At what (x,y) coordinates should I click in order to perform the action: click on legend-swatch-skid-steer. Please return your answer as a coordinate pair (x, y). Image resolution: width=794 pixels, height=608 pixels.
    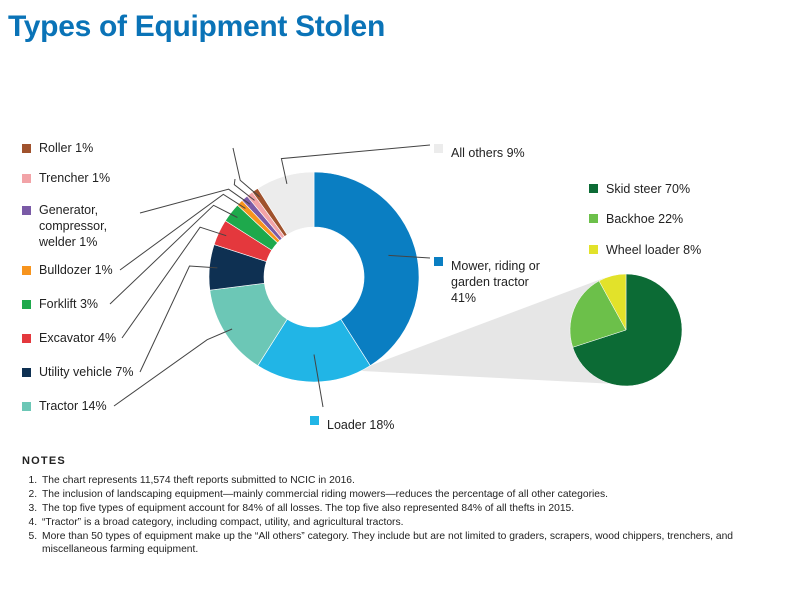
    Looking at the image, I should click on (593, 188).